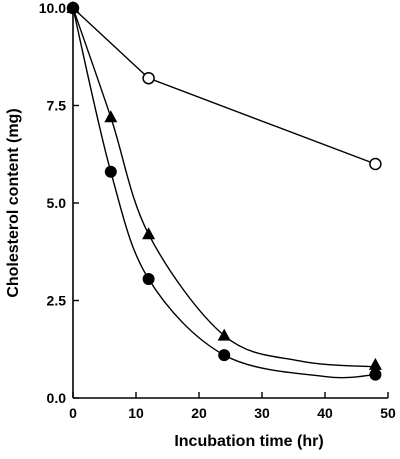 Image resolution: width=400 pixels, height=459 pixels. Describe the element at coordinates (388, 413) in the screenshot. I see `x-tick-label-5: 50` at that location.